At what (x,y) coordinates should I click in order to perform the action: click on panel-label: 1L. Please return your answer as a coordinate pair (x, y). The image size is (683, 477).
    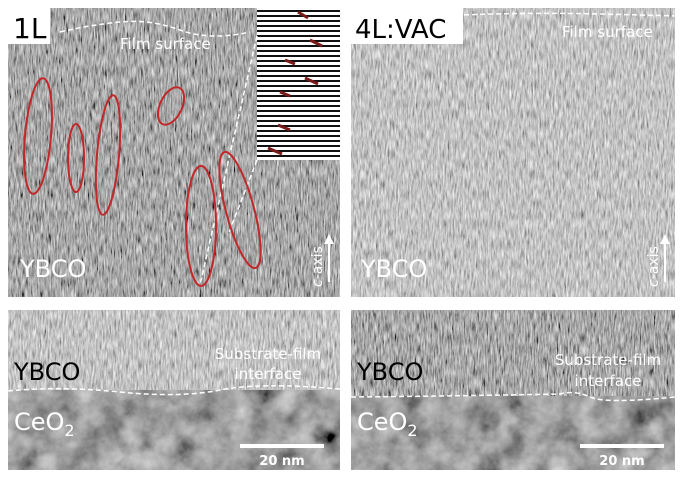
    Looking at the image, I should click on (30, 28).